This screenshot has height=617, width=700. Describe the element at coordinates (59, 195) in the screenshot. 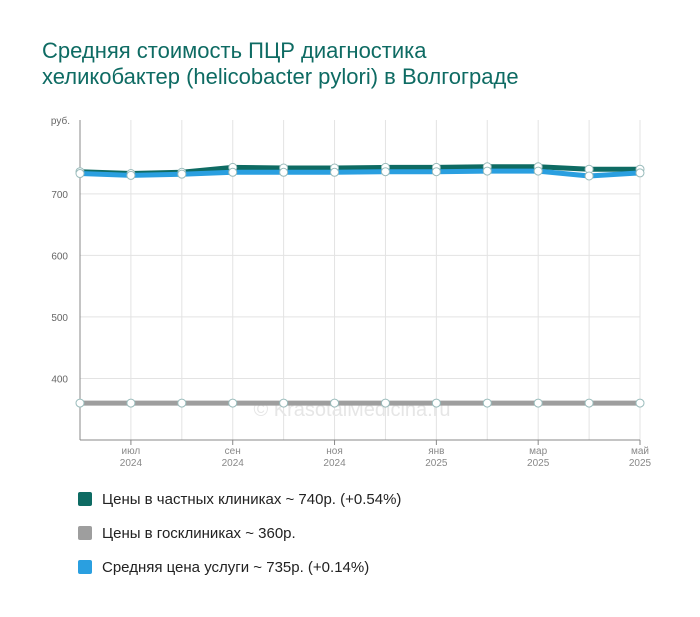

I see `y-tick-label: 700` at that location.